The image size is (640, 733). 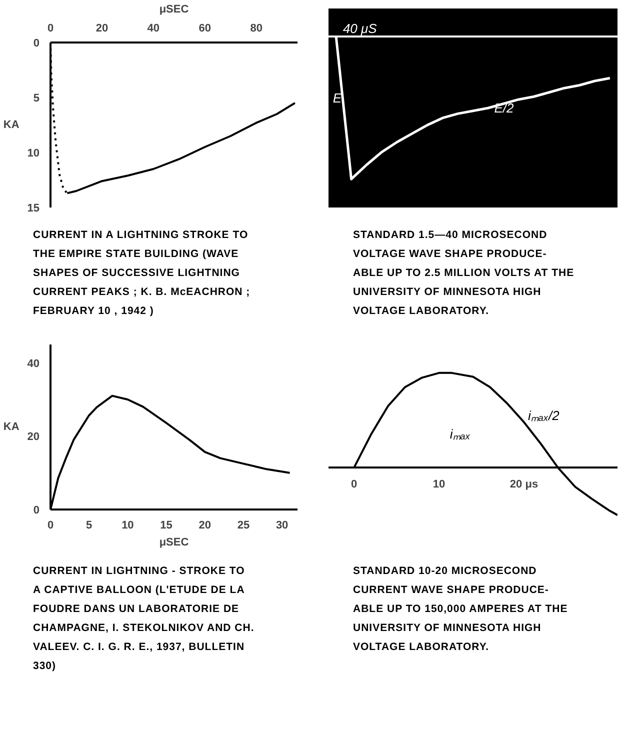 I want to click on y-tick-label: 40, so click(x=33, y=364).